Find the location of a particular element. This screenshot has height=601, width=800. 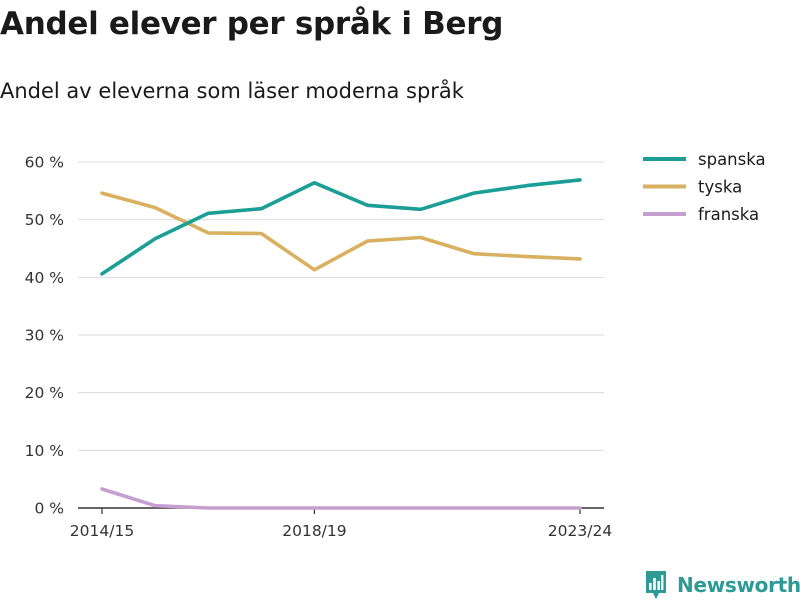

y-tick-label: 60 % is located at coordinates (44, 163).